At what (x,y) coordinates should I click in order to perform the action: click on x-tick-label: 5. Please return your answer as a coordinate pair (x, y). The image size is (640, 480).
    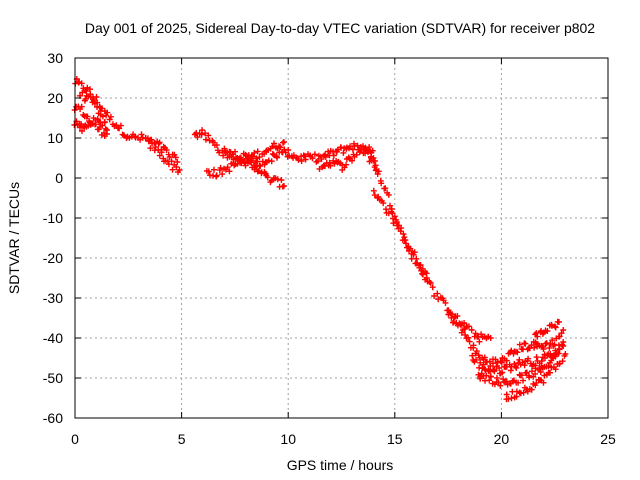
    Looking at the image, I should click on (182, 439).